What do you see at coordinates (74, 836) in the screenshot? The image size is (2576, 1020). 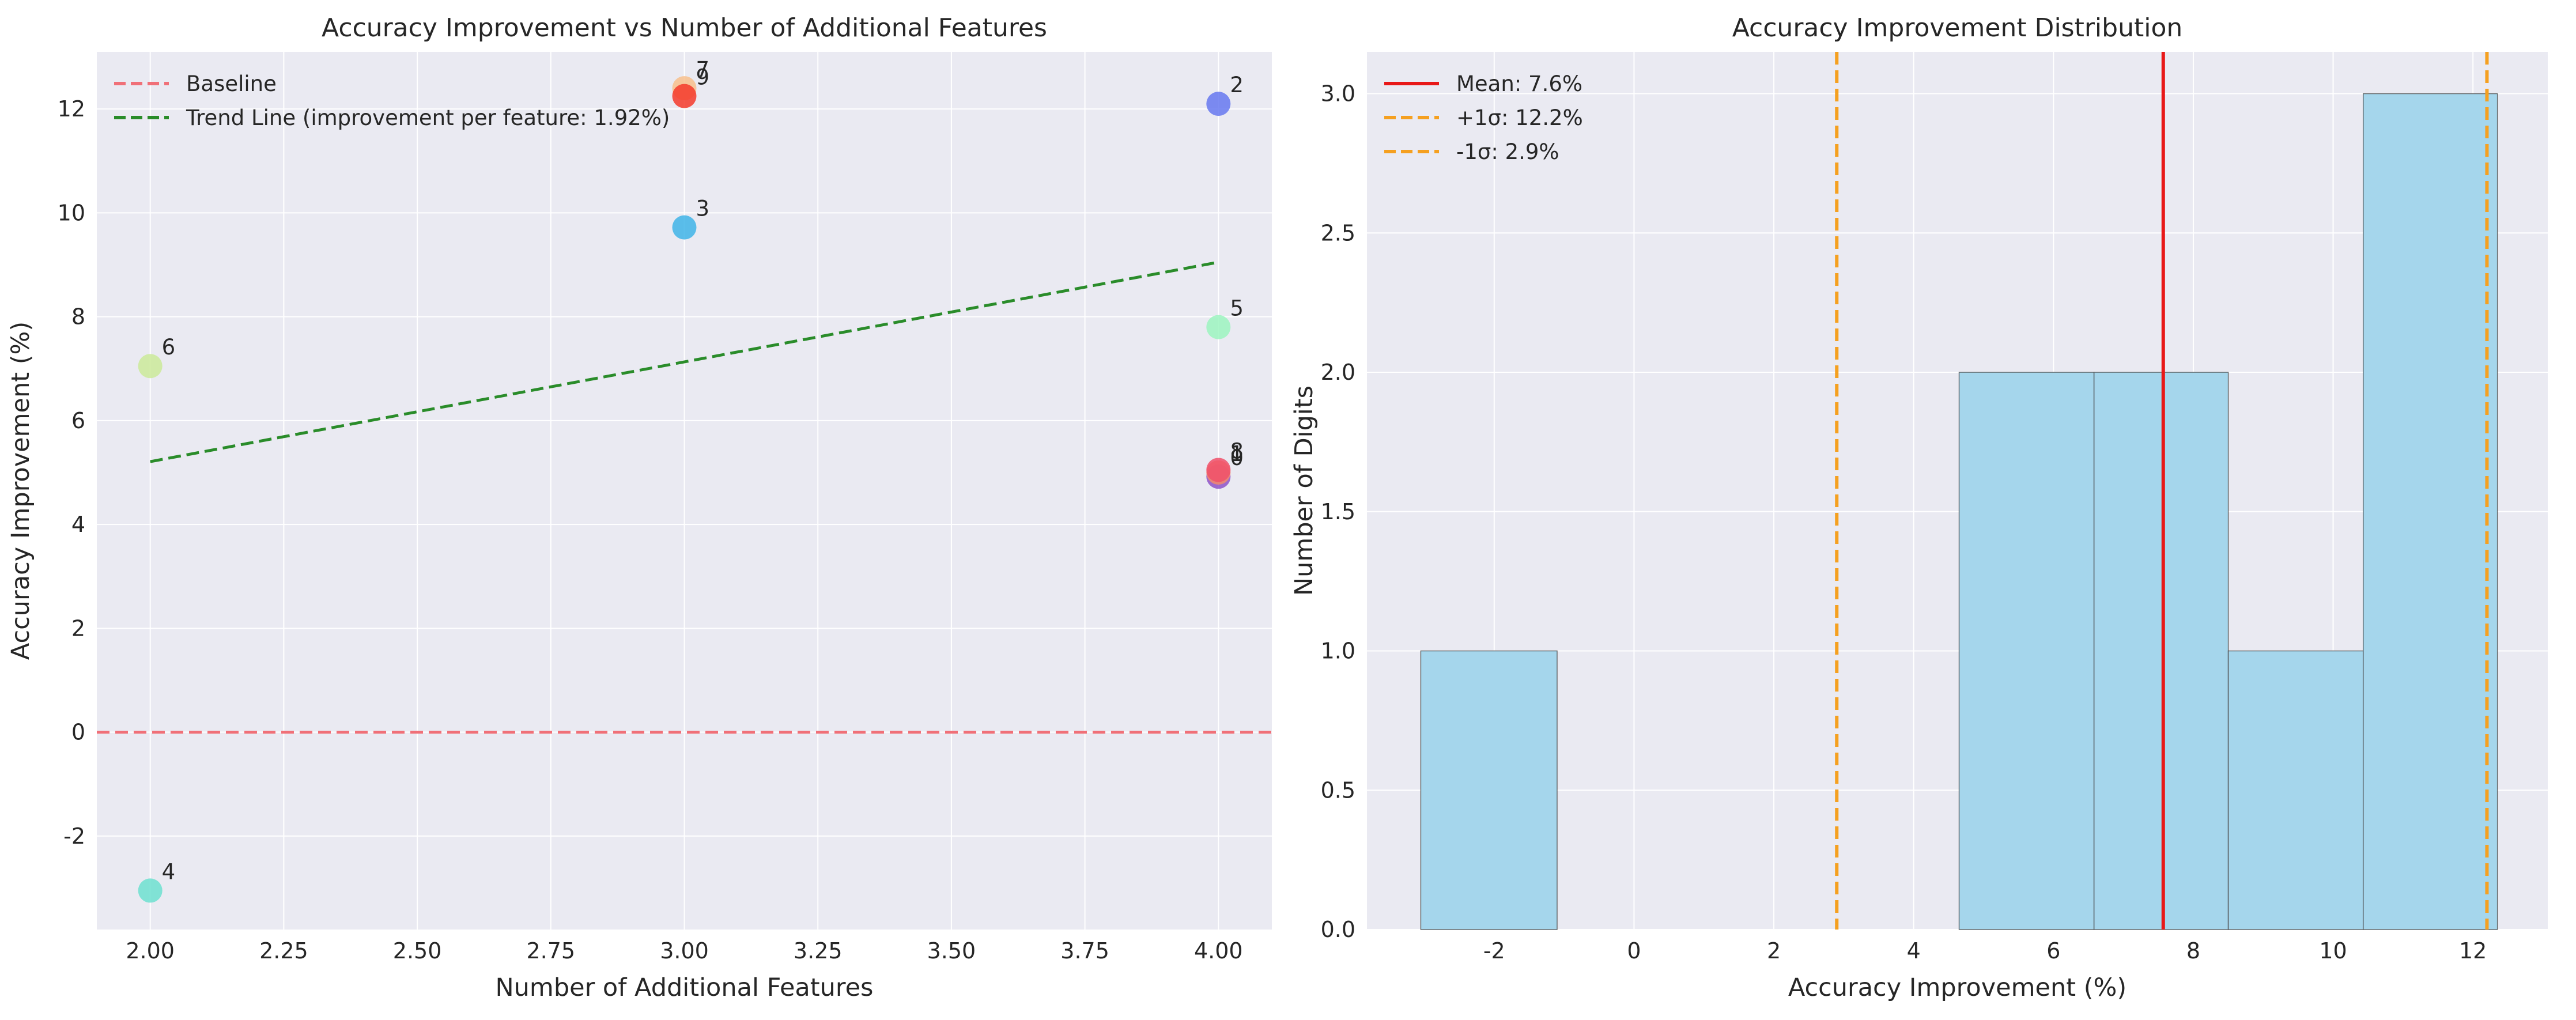 I see `y-tick-label: -2` at bounding box center [74, 836].